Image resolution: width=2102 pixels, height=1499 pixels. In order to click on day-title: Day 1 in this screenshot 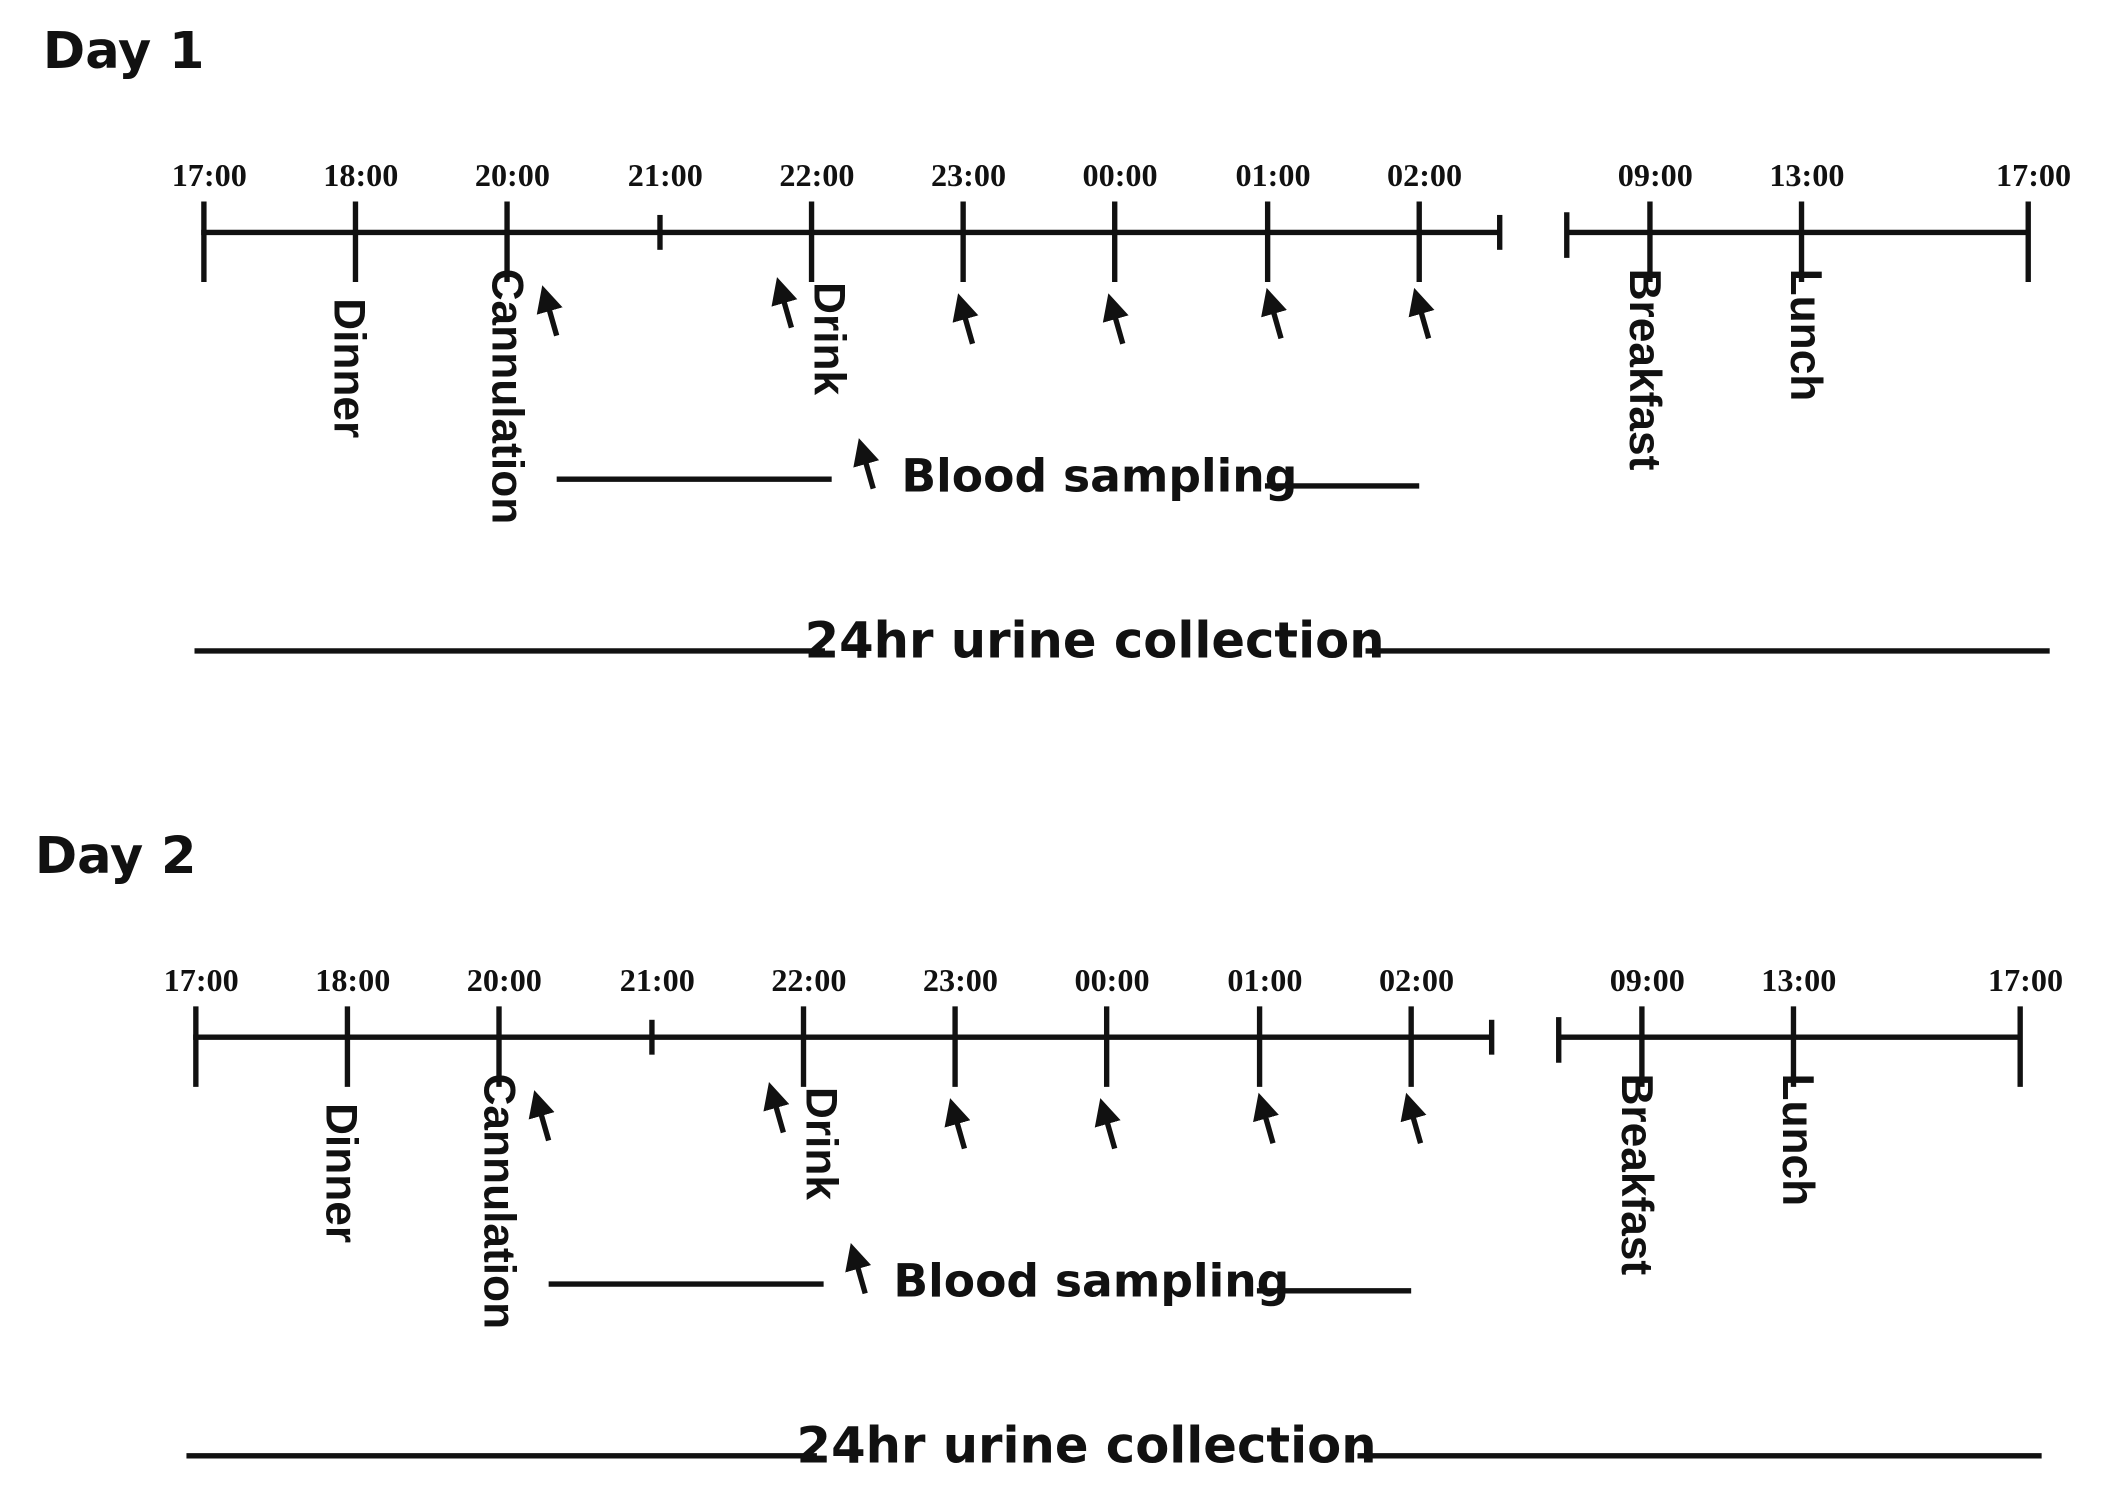, I will do `click(124, 51)`.